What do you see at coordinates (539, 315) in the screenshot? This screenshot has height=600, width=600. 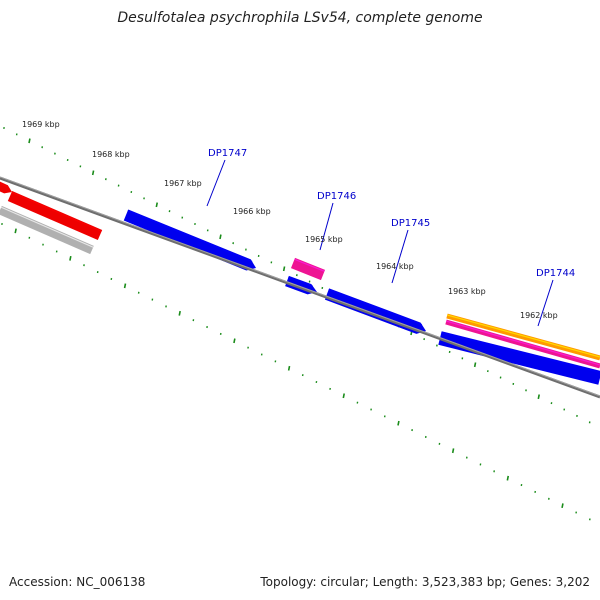 I see `ruler-label: 1962 kbp` at bounding box center [539, 315].